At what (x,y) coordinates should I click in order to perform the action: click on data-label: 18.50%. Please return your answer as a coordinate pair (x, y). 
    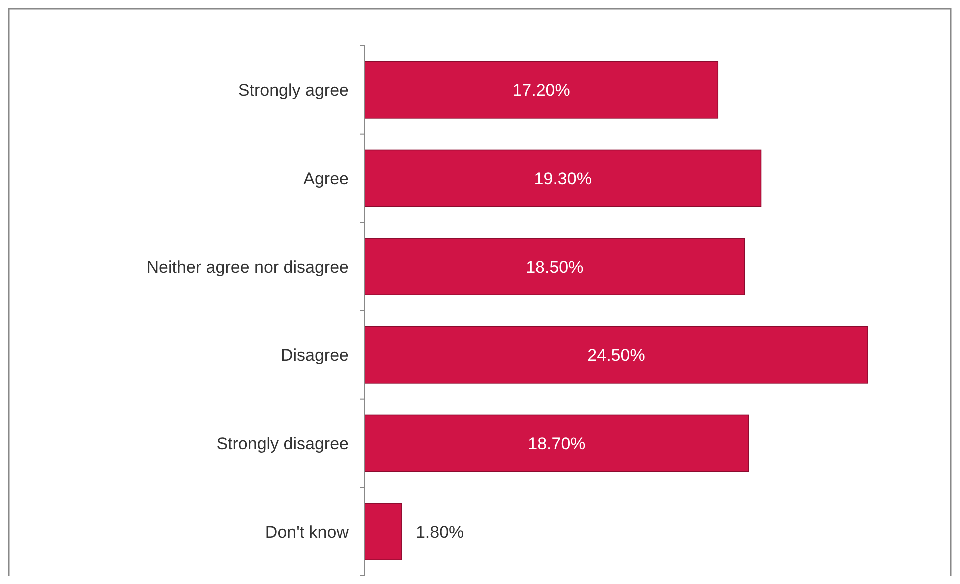
    Looking at the image, I should click on (555, 267).